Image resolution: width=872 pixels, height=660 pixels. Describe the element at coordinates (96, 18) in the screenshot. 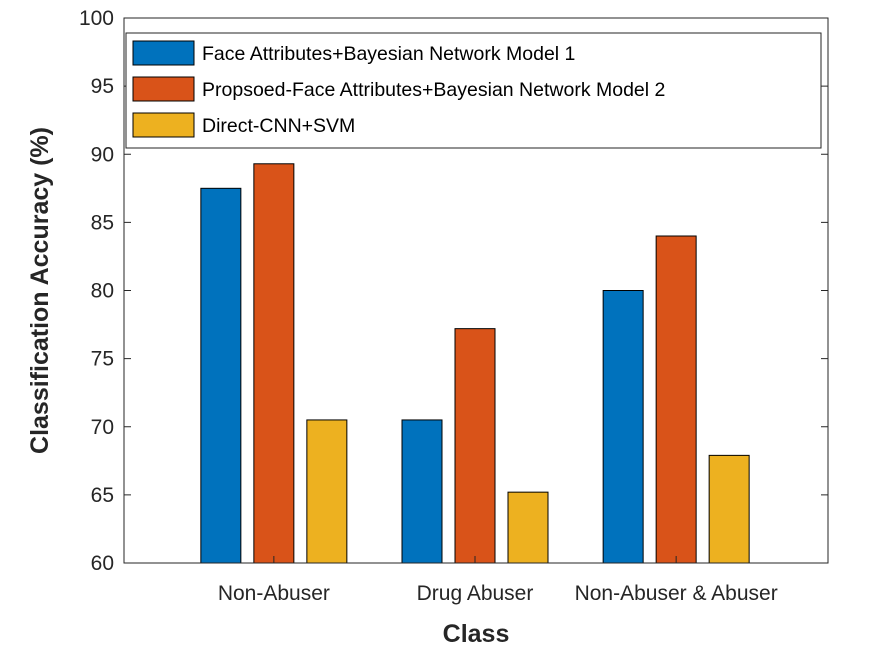

I see `y-tick-label: 100` at that location.